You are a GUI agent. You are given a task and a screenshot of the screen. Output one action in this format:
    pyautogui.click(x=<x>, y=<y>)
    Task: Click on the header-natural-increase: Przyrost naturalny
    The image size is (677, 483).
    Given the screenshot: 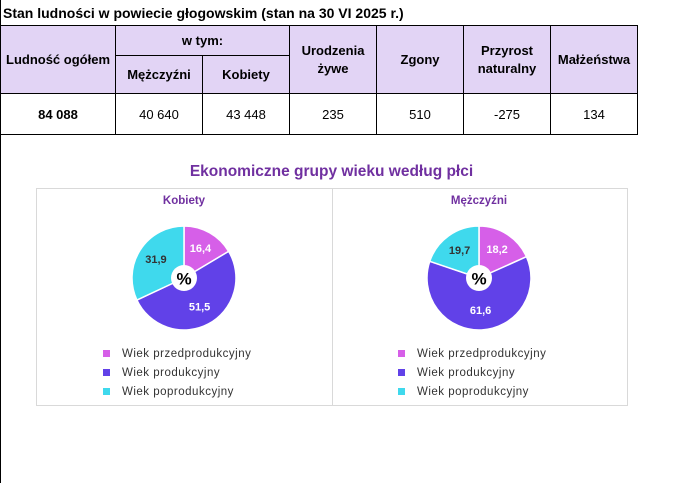 What is the action you would take?
    pyautogui.click(x=507, y=59)
    